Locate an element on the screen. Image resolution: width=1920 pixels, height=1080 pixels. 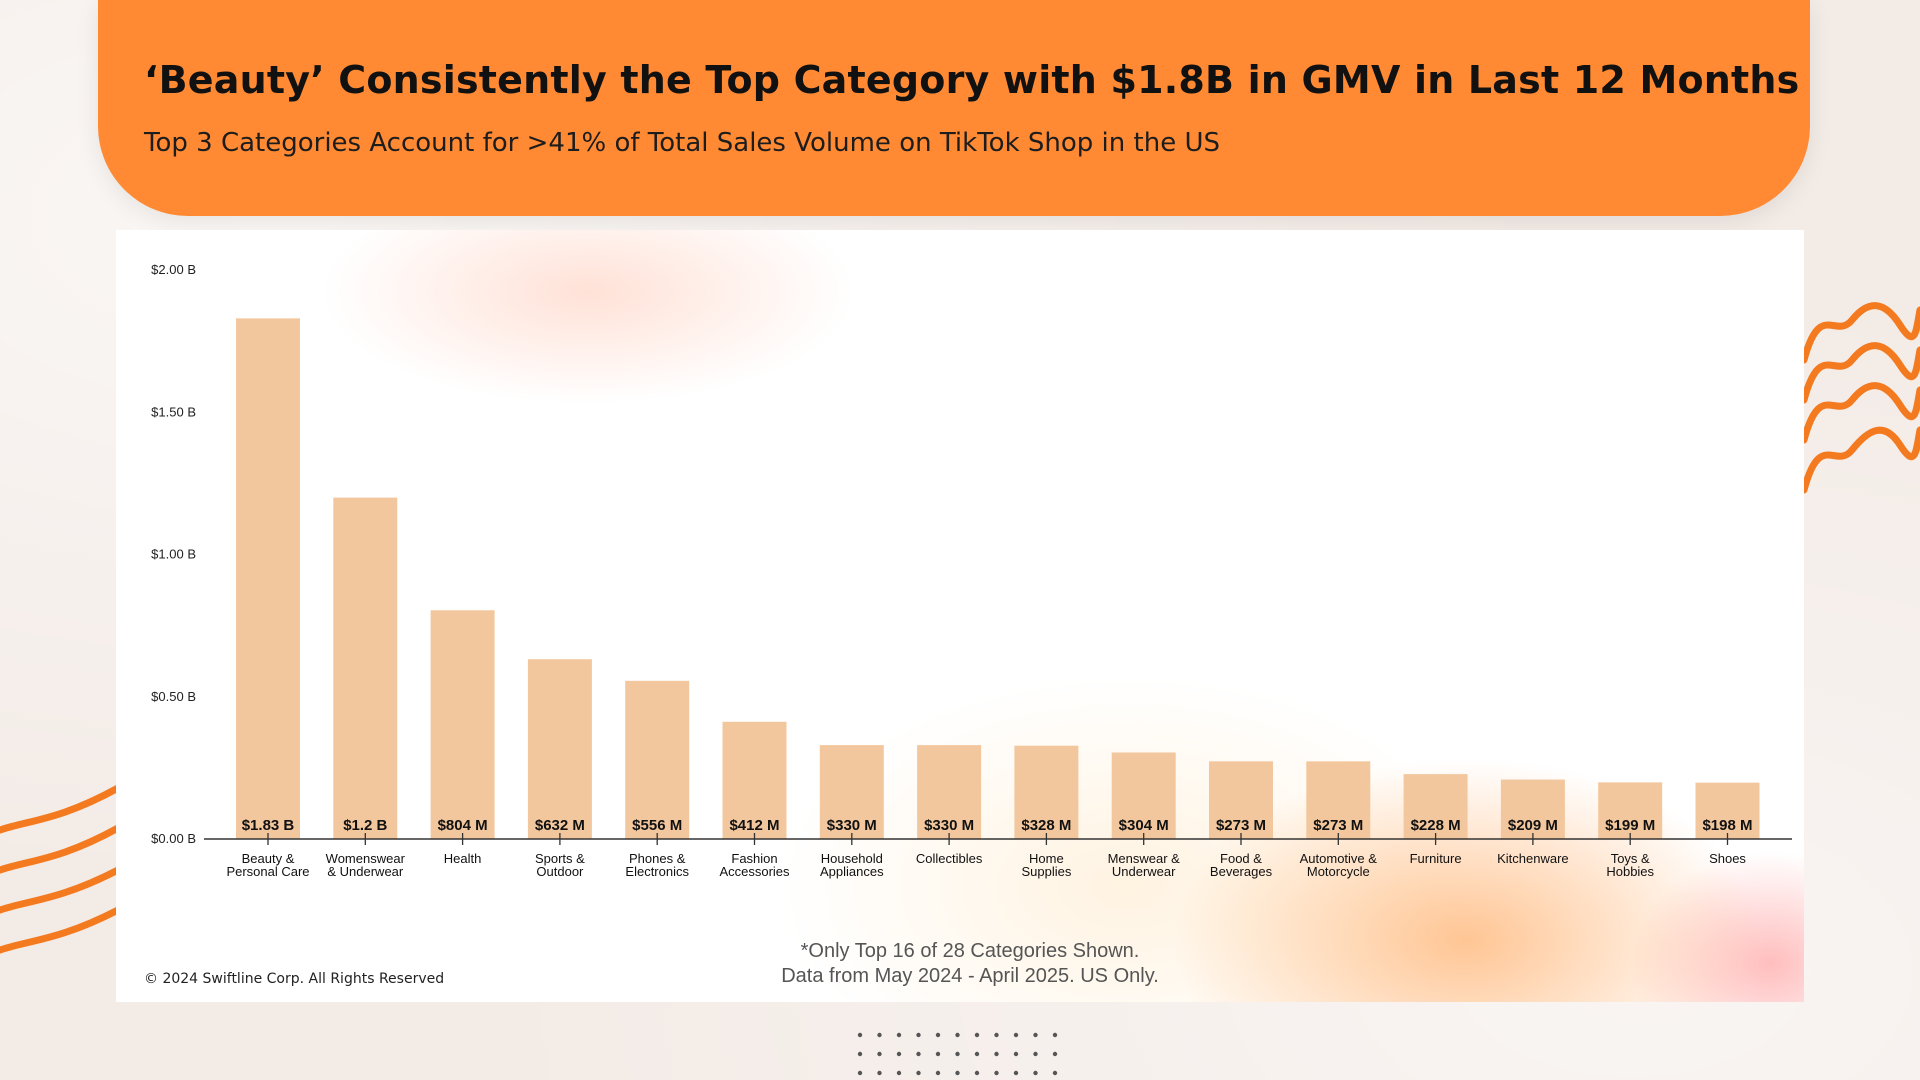
x-tick-label: Beauty & Personal Care is located at coordinates (267, 865).